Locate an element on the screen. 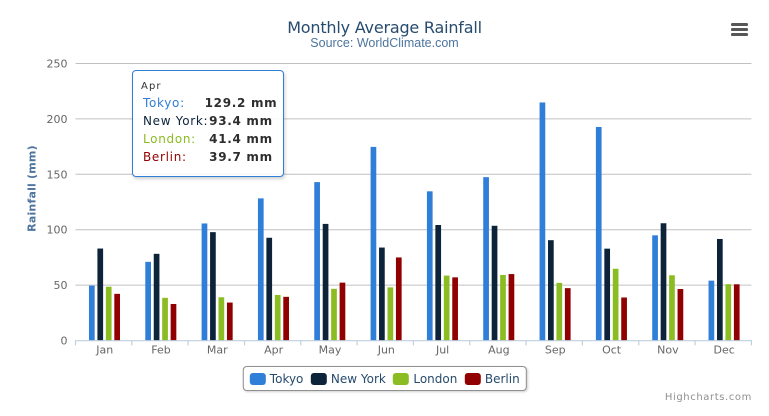  bar-new-york-may is located at coordinates (325, 282).